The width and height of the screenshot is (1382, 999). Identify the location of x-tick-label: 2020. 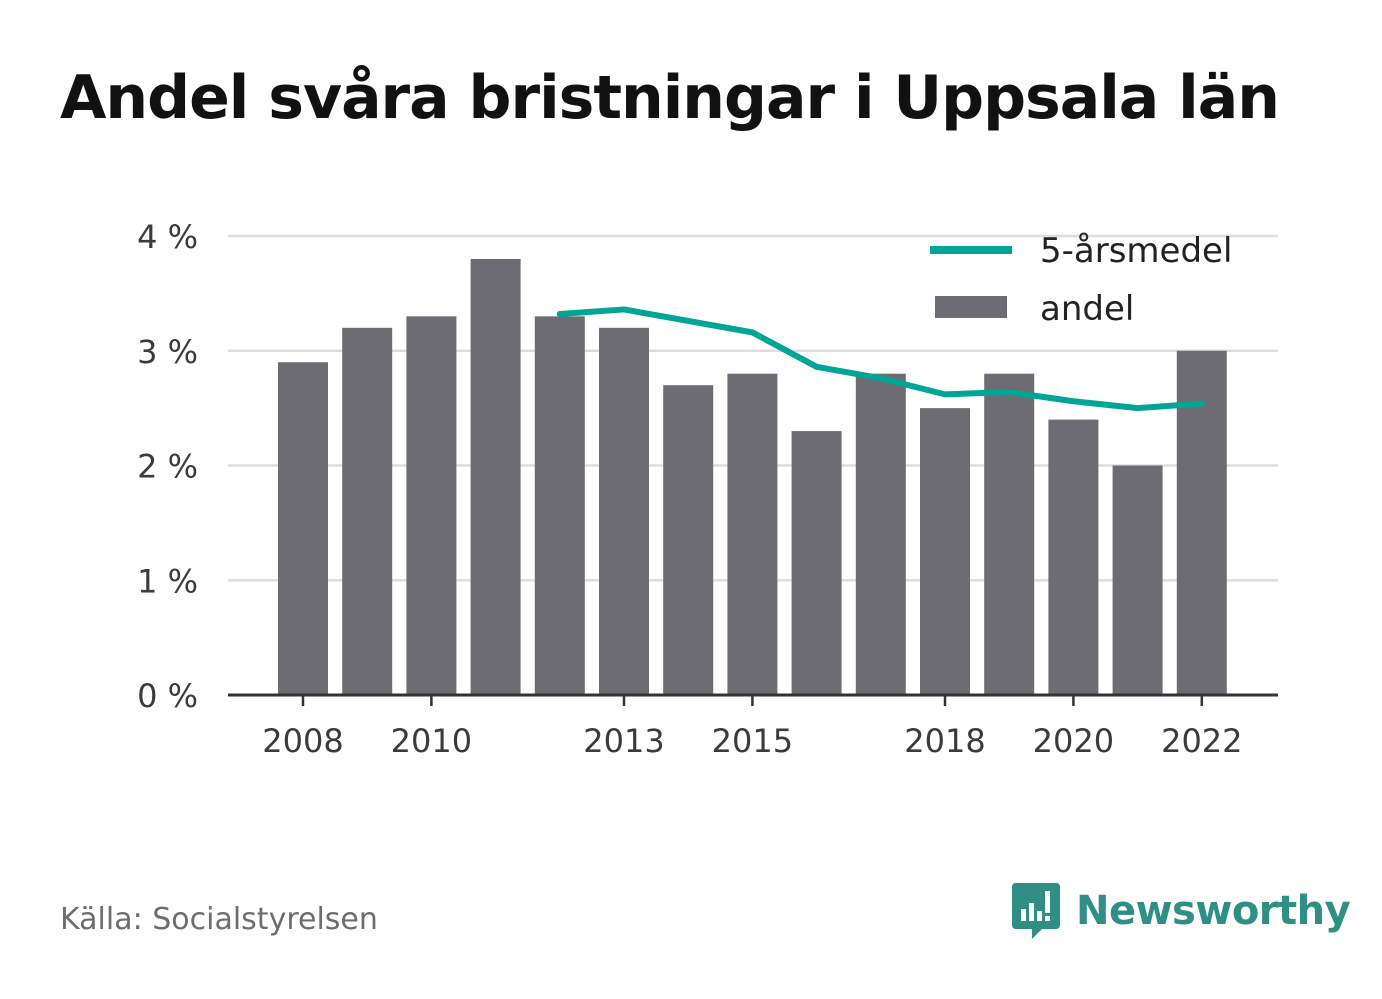
(1073, 741).